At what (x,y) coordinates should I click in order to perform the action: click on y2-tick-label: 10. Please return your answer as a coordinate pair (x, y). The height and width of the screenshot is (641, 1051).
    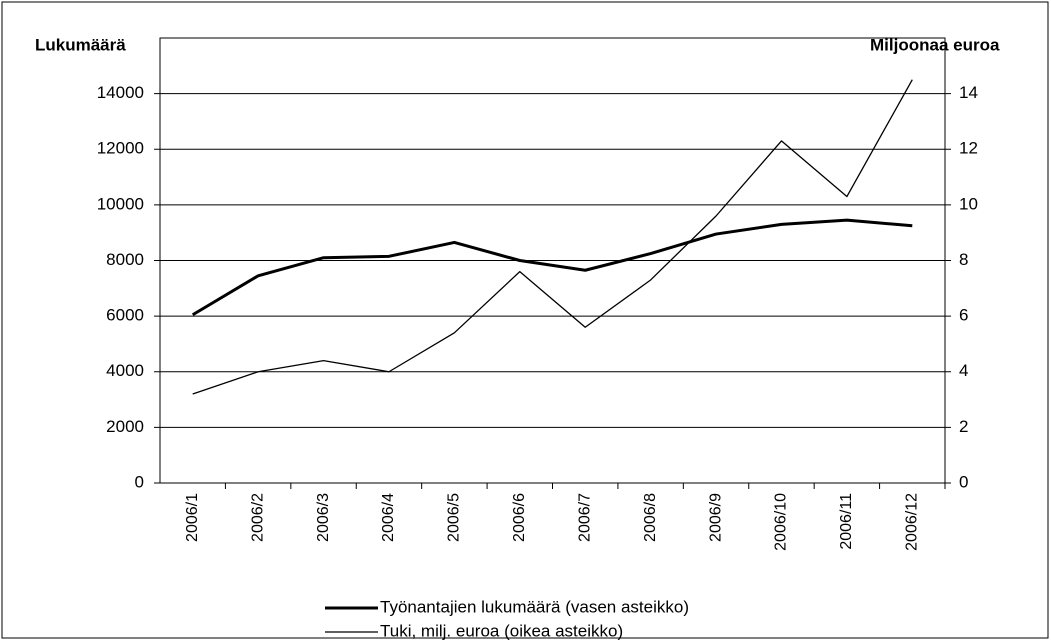
    Looking at the image, I should click on (968, 203).